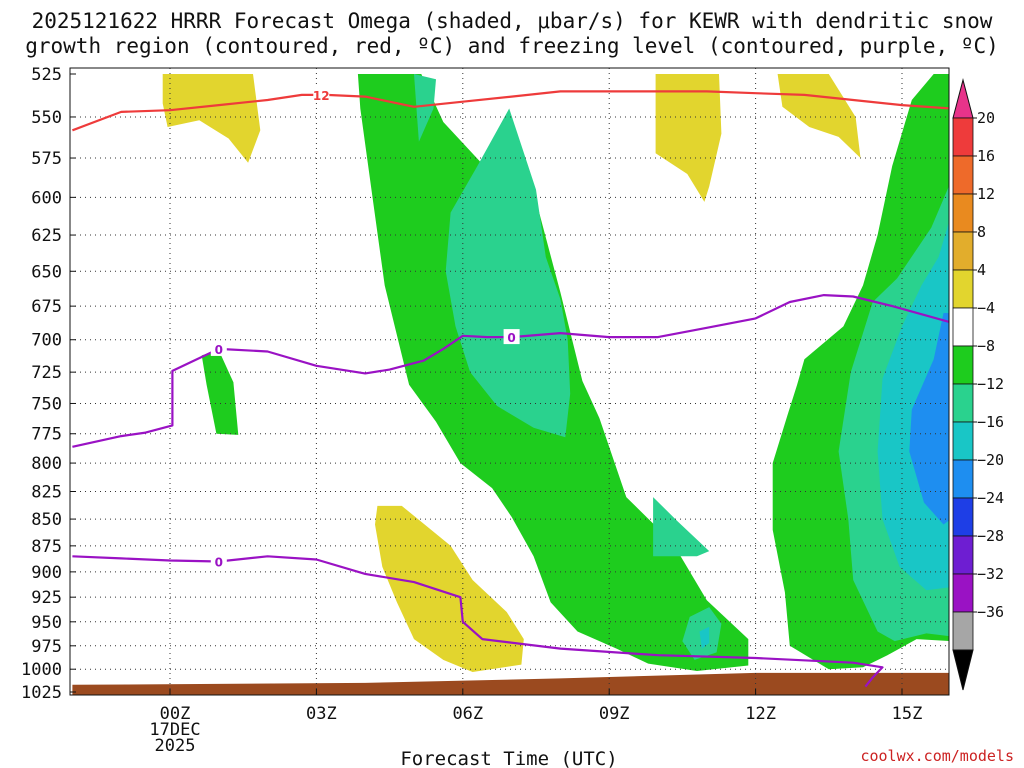  What do you see at coordinates (986, 308) in the screenshot?
I see `colorbar-label-5: −4` at bounding box center [986, 308].